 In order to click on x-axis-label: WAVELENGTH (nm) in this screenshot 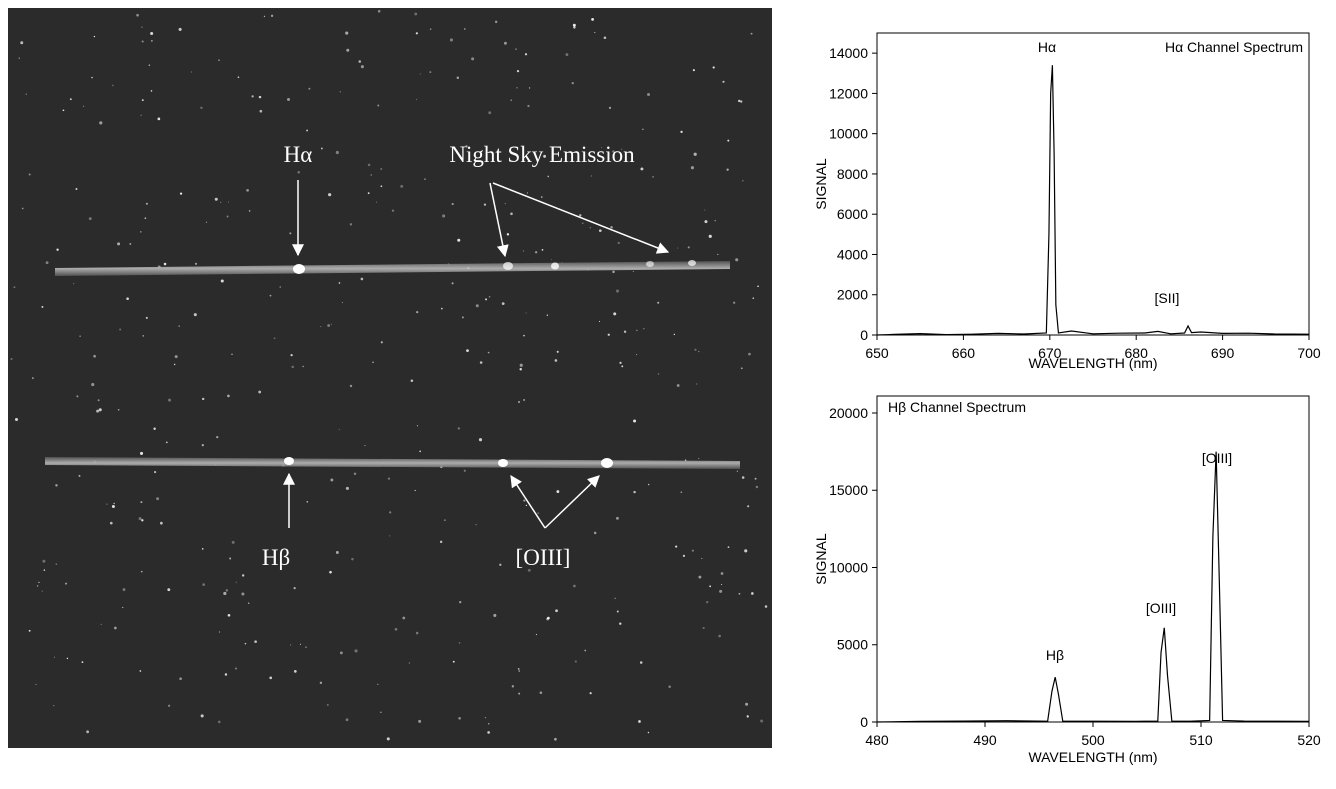, I will do `click(1092, 363)`.